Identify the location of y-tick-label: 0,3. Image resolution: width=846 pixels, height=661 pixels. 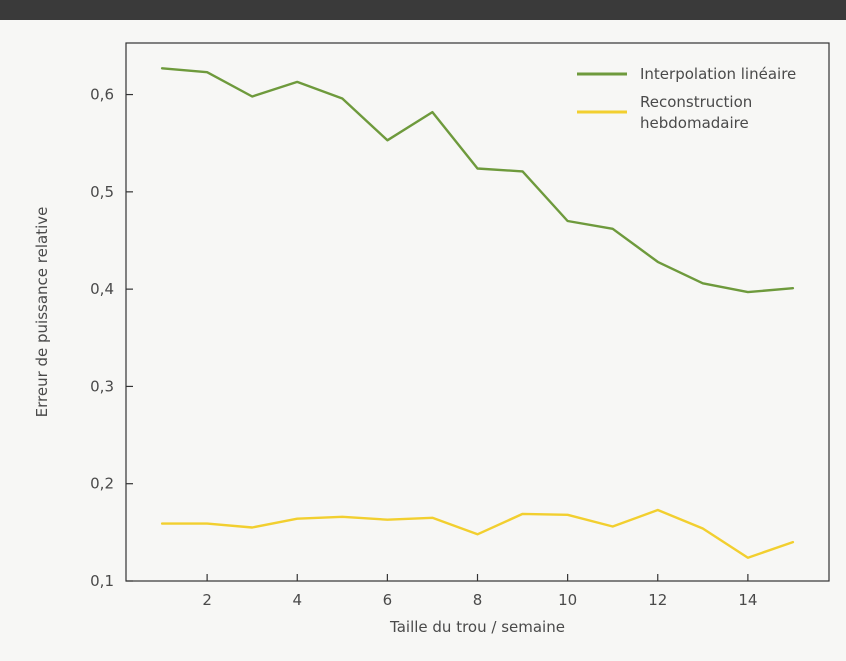
(102, 386).